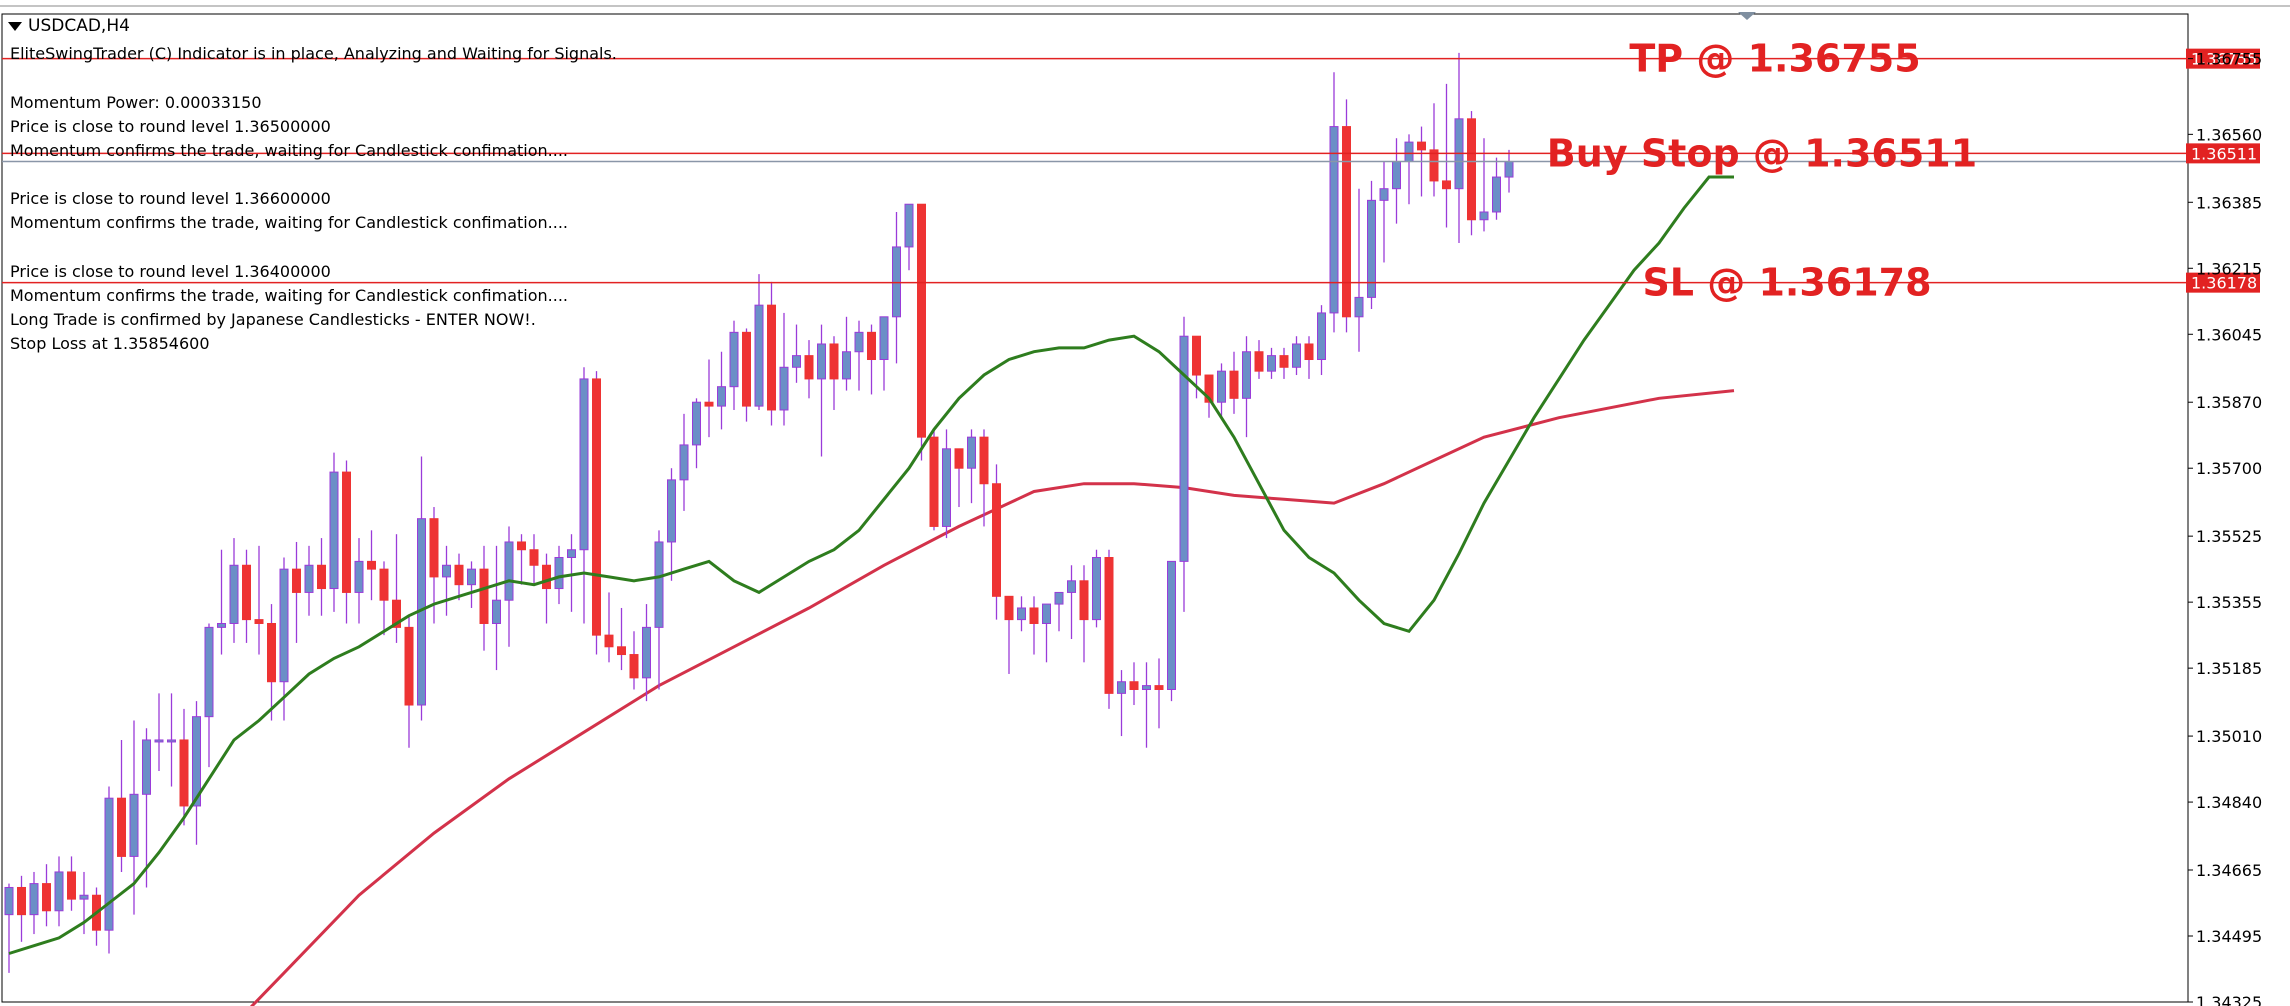  What do you see at coordinates (170, 126) in the screenshot?
I see `info-line: Price is close to round level 1.36500000` at bounding box center [170, 126].